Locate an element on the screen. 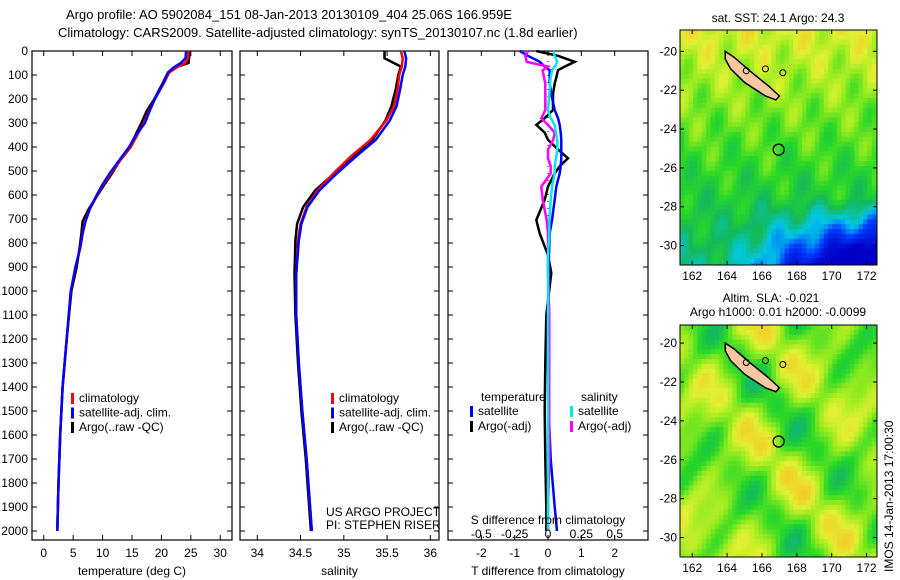  lon-tick-label: 172 is located at coordinates (867, 568).